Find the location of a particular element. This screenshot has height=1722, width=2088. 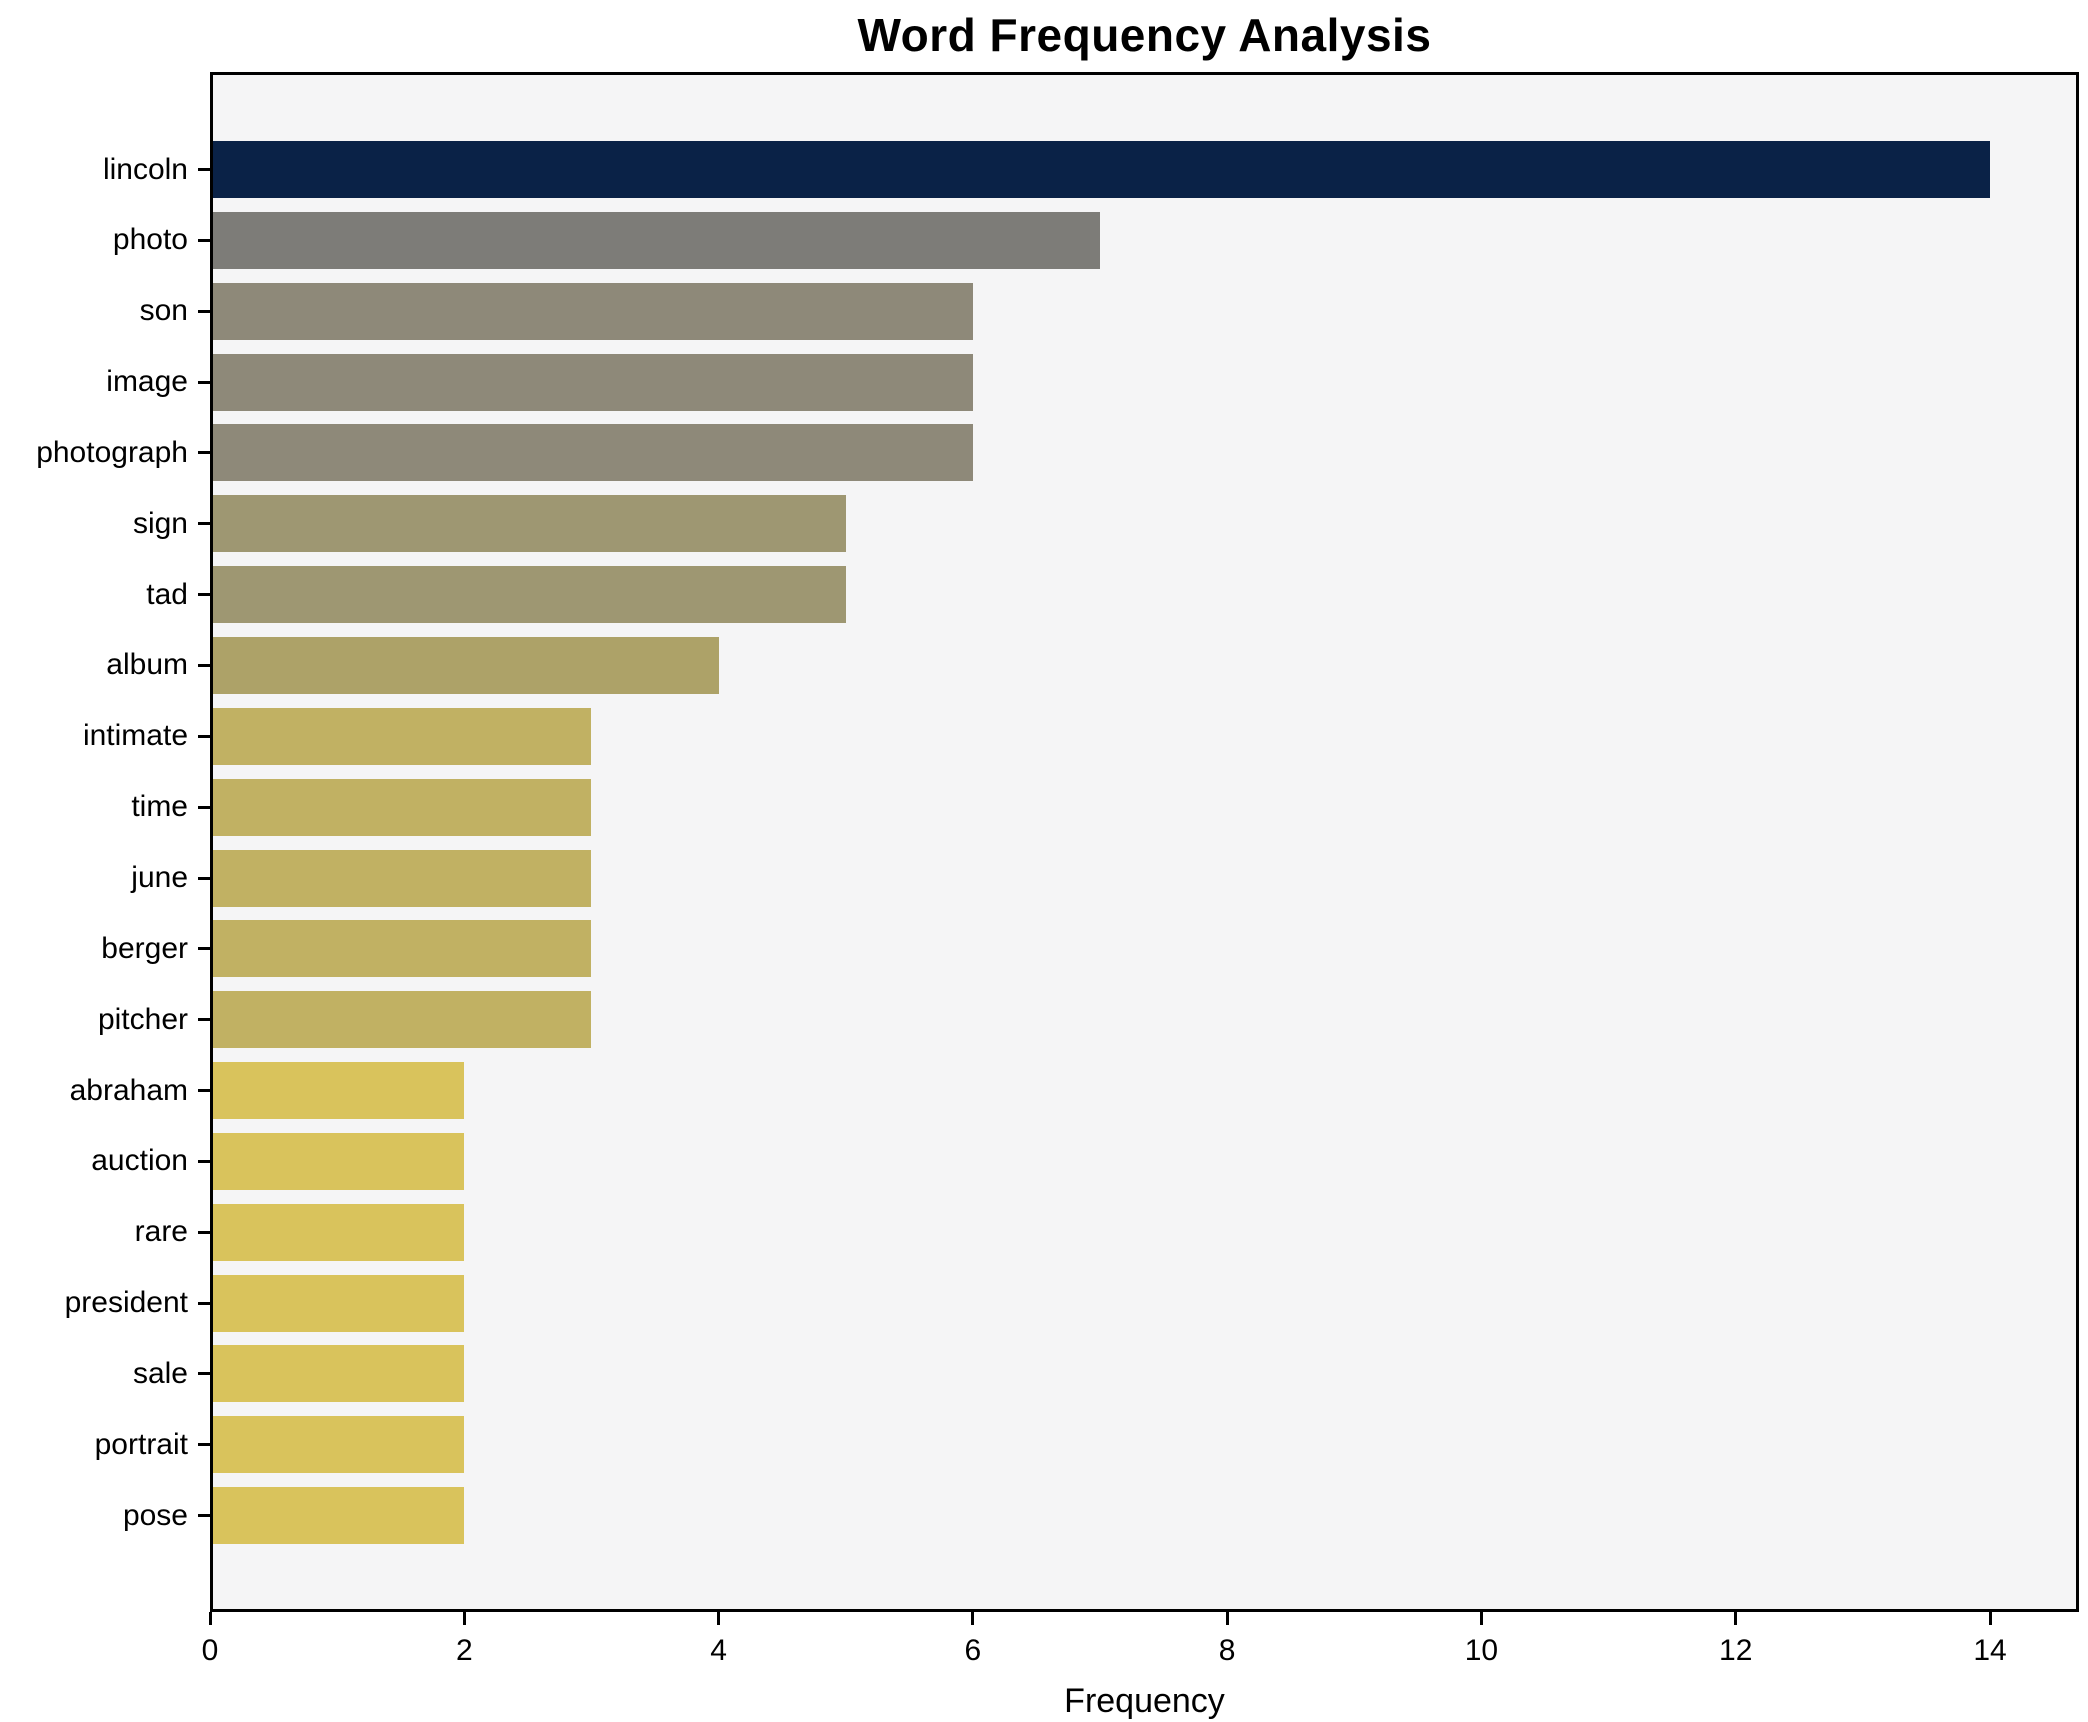

bar-image is located at coordinates (591, 382).